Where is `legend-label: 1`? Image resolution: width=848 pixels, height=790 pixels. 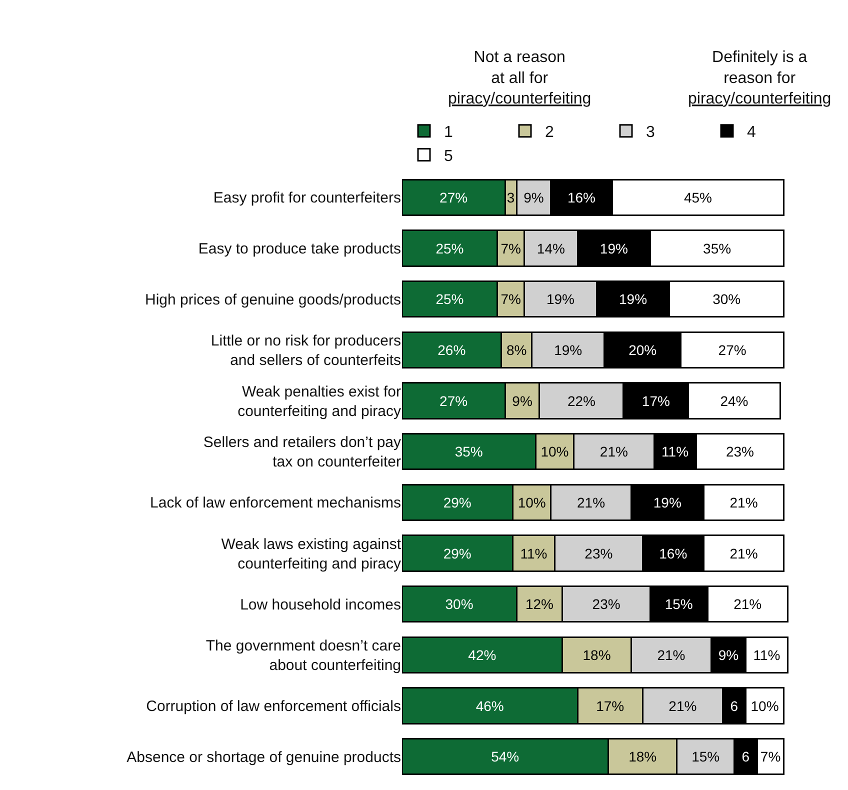 legend-label: 1 is located at coordinates (448, 133).